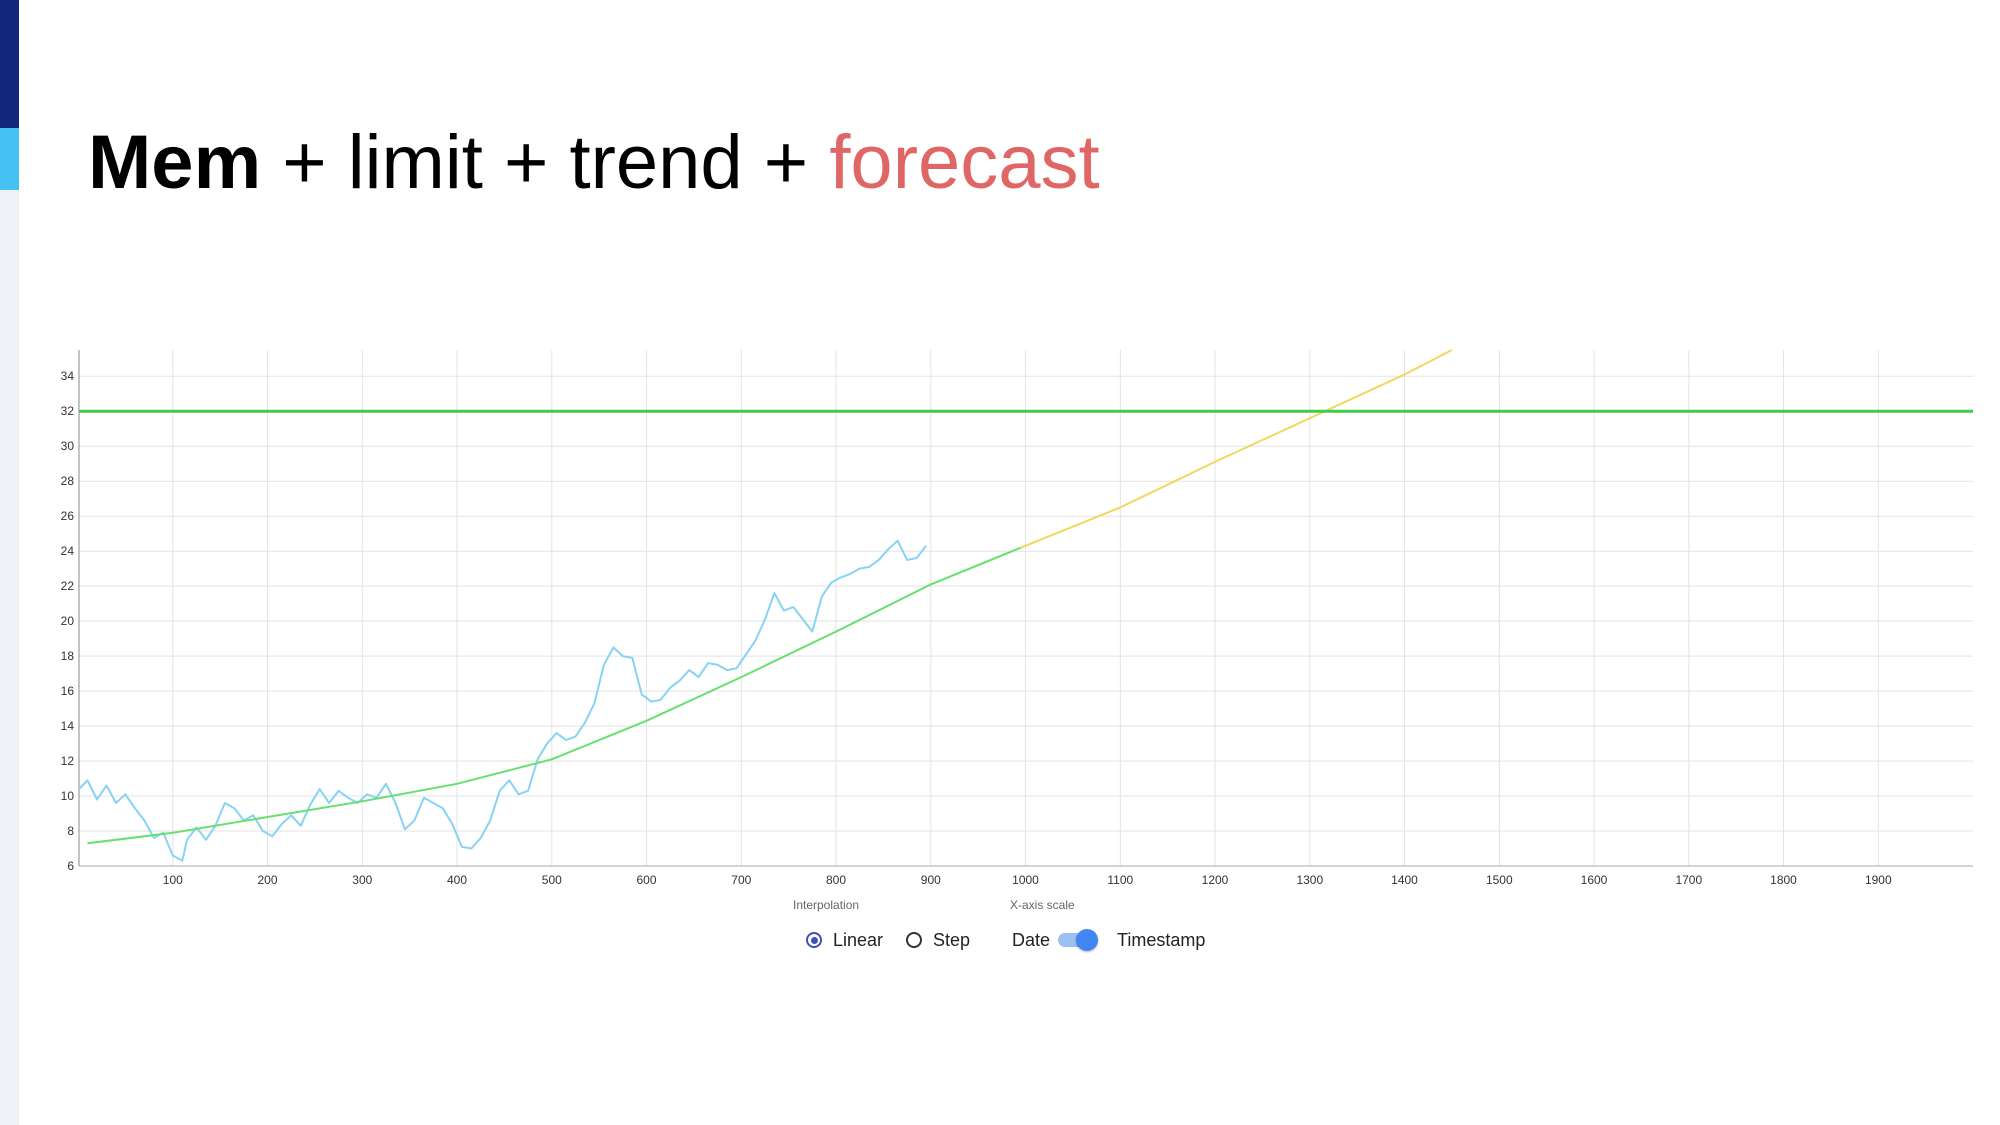 The width and height of the screenshot is (2000, 1125). What do you see at coordinates (741, 880) in the screenshot?
I see `x-tick-label: 700` at bounding box center [741, 880].